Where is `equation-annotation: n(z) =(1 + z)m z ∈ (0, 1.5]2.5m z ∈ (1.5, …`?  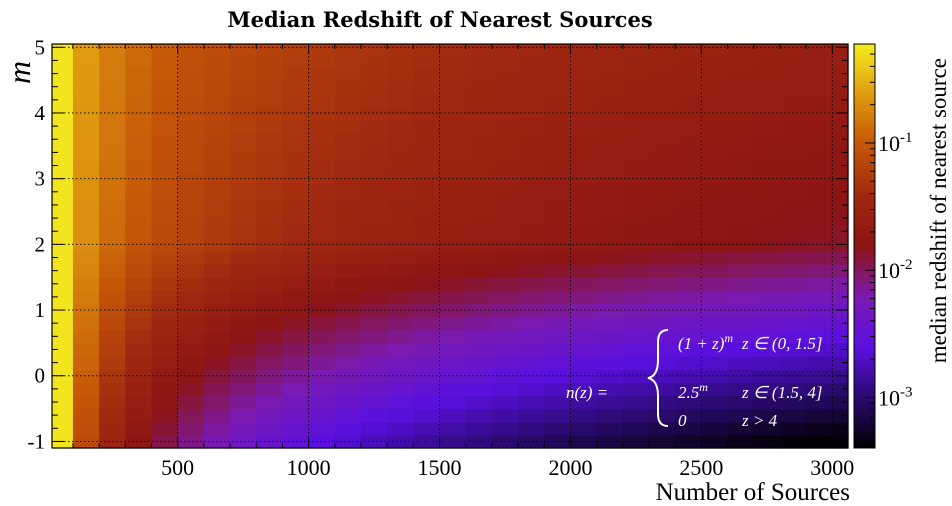 equation-annotation: n(z) =(1 + z)m z ∈ (0, 1.5]2.5m z ∈ (1.5, … is located at coordinates (694, 379).